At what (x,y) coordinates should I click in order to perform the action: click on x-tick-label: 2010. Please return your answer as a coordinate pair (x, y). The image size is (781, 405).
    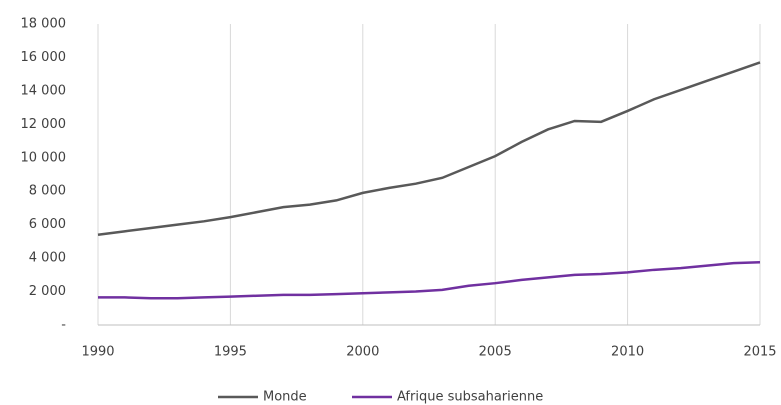
    Looking at the image, I should click on (627, 352).